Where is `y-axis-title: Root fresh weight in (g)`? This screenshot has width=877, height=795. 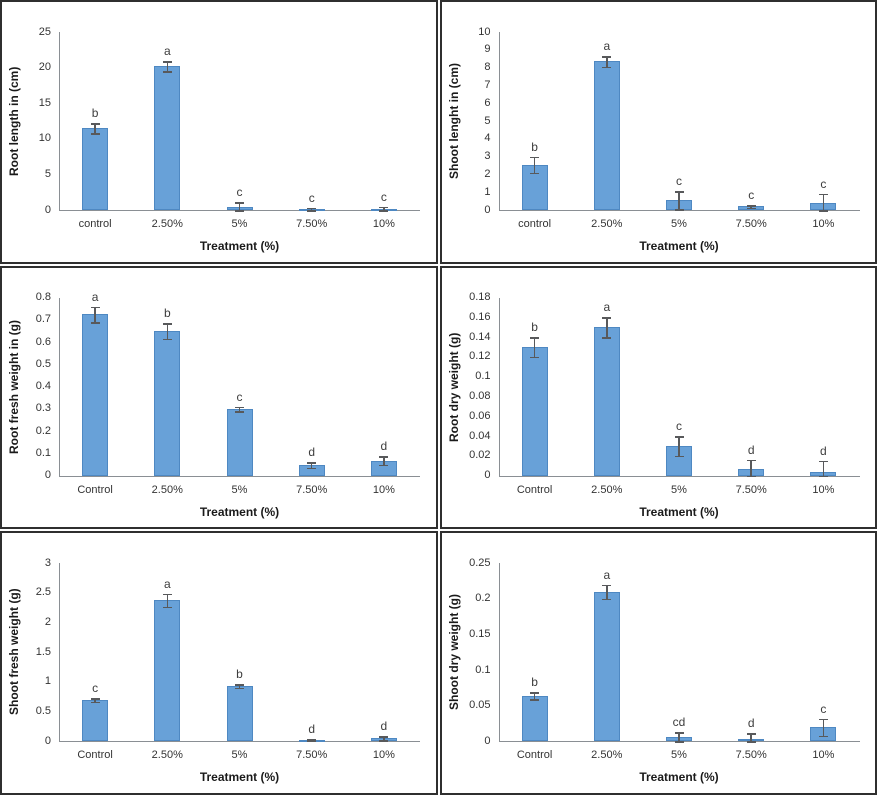 y-axis-title: Root fresh weight in (g) is located at coordinates (14, 386).